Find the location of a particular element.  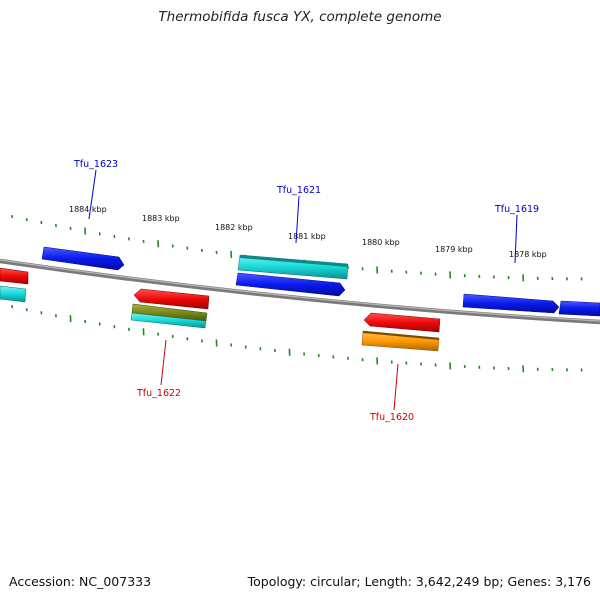

scale-ticks-lower is located at coordinates (297, 339).